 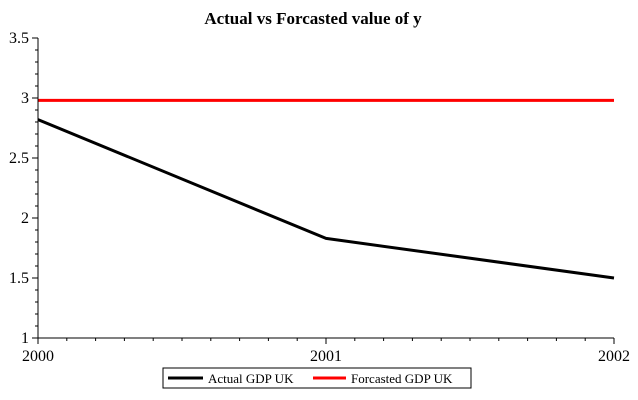 I want to click on y-tick-label: 3.5, so click(x=19, y=38).